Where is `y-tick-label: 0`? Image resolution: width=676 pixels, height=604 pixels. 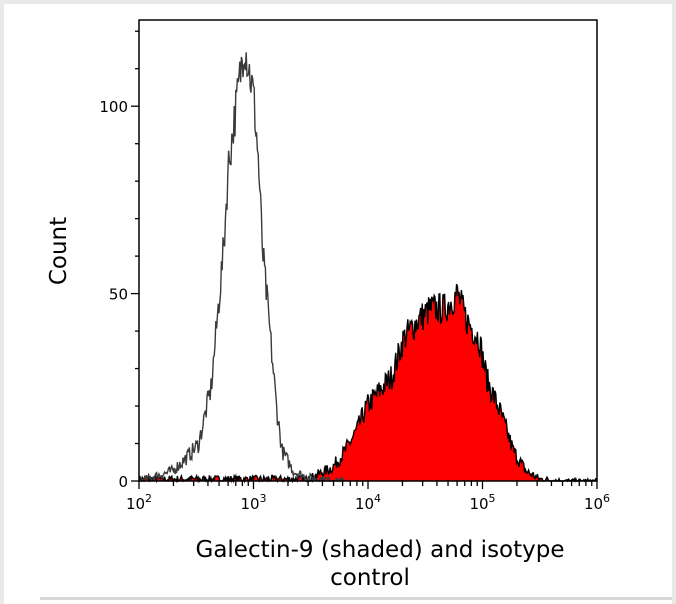
y-tick-label: 0 is located at coordinates (123, 482).